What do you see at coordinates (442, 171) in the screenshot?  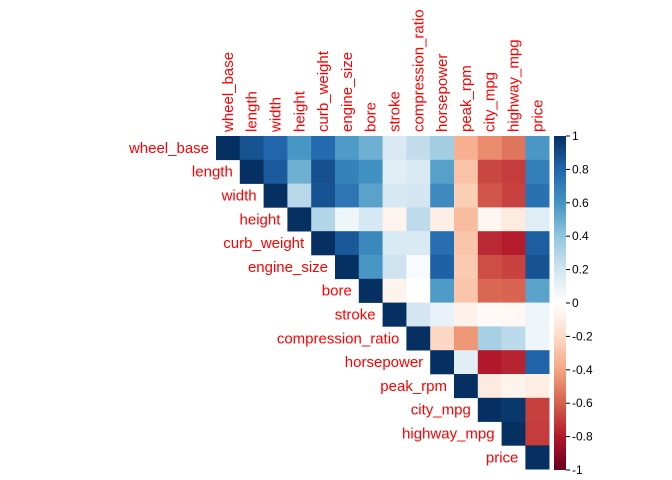 I see `cell-length-horsepower` at bounding box center [442, 171].